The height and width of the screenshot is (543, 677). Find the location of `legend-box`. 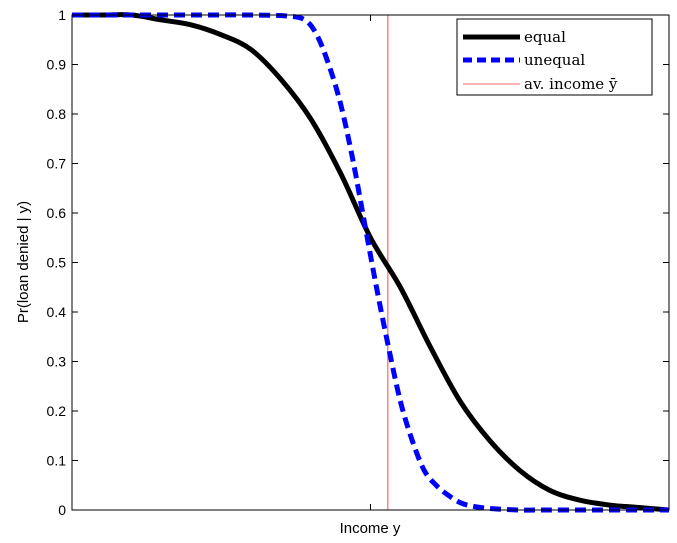

legend-box is located at coordinates (554, 57).